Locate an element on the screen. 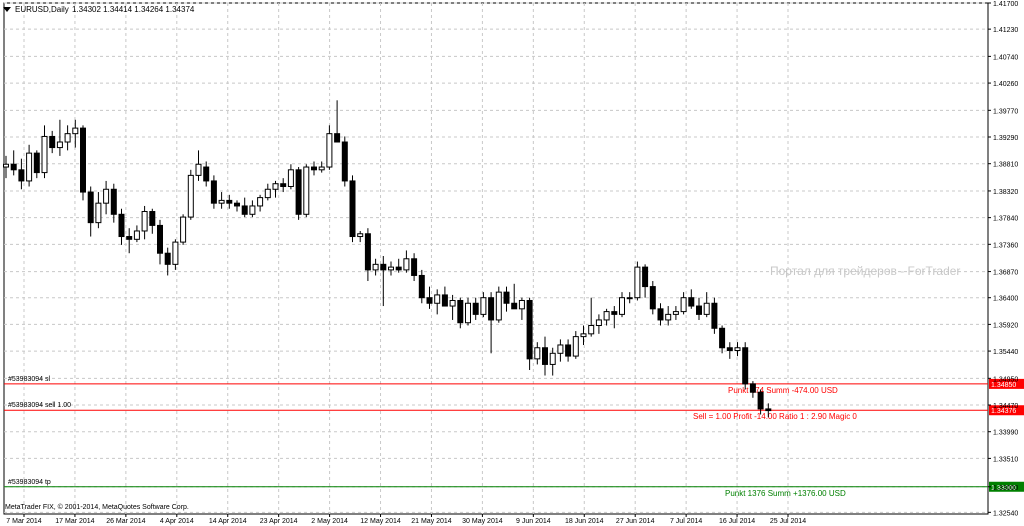 This screenshot has width=1024, height=526. ohlc-label: 1.34302 1.34414 1.34264 1.34374 is located at coordinates (133, 9).